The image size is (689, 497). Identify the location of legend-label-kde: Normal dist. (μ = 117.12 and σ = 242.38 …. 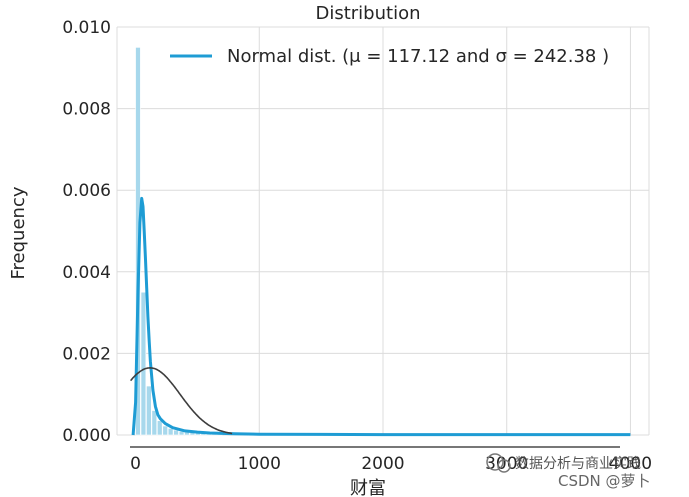
(418, 56).